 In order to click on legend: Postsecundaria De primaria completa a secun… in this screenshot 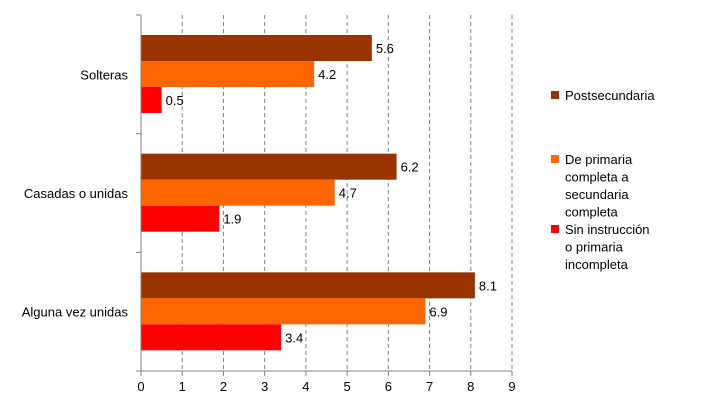, I will do `click(603, 180)`.